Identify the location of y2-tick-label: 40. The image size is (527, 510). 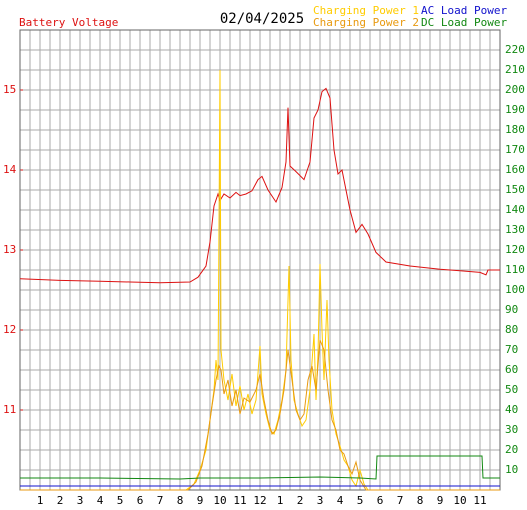
(511, 409).